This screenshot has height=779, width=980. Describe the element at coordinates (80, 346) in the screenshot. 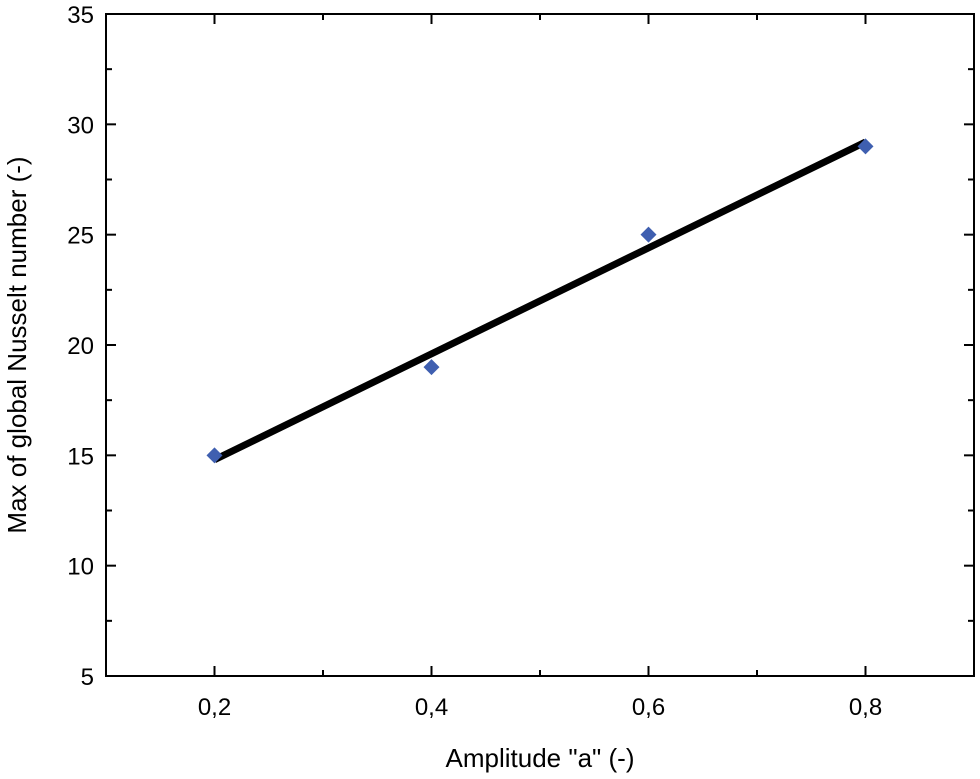

I see `y-tick-label: 20` at that location.